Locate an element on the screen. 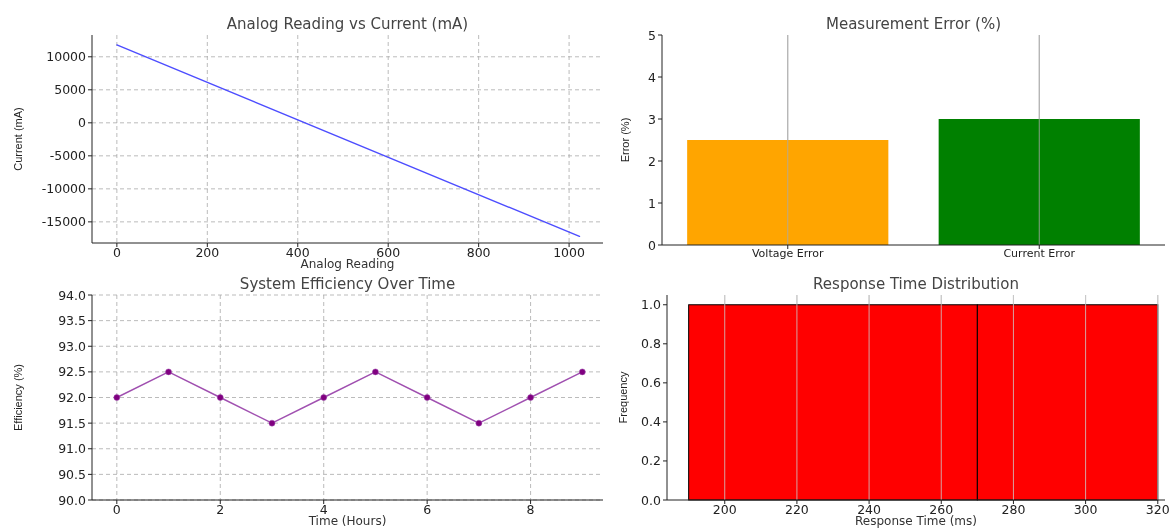  x-tick-label: 8 is located at coordinates (530, 509).